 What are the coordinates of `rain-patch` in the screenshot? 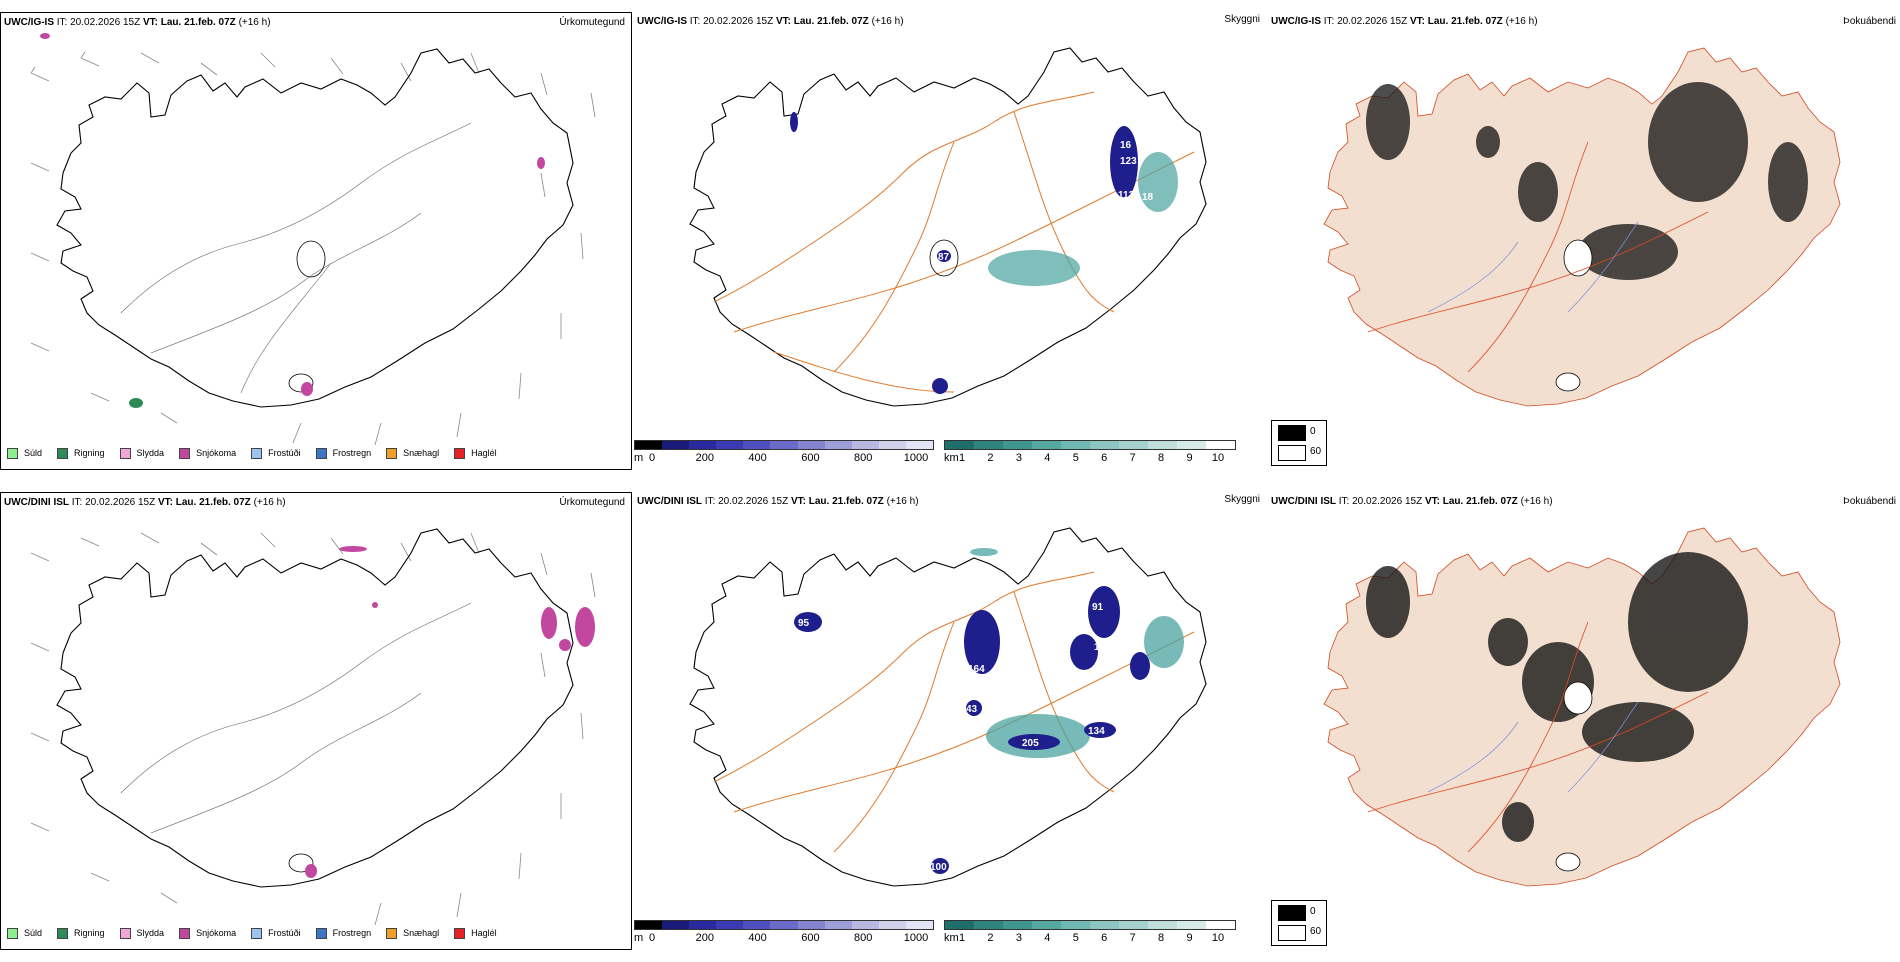 It's located at (136, 403).